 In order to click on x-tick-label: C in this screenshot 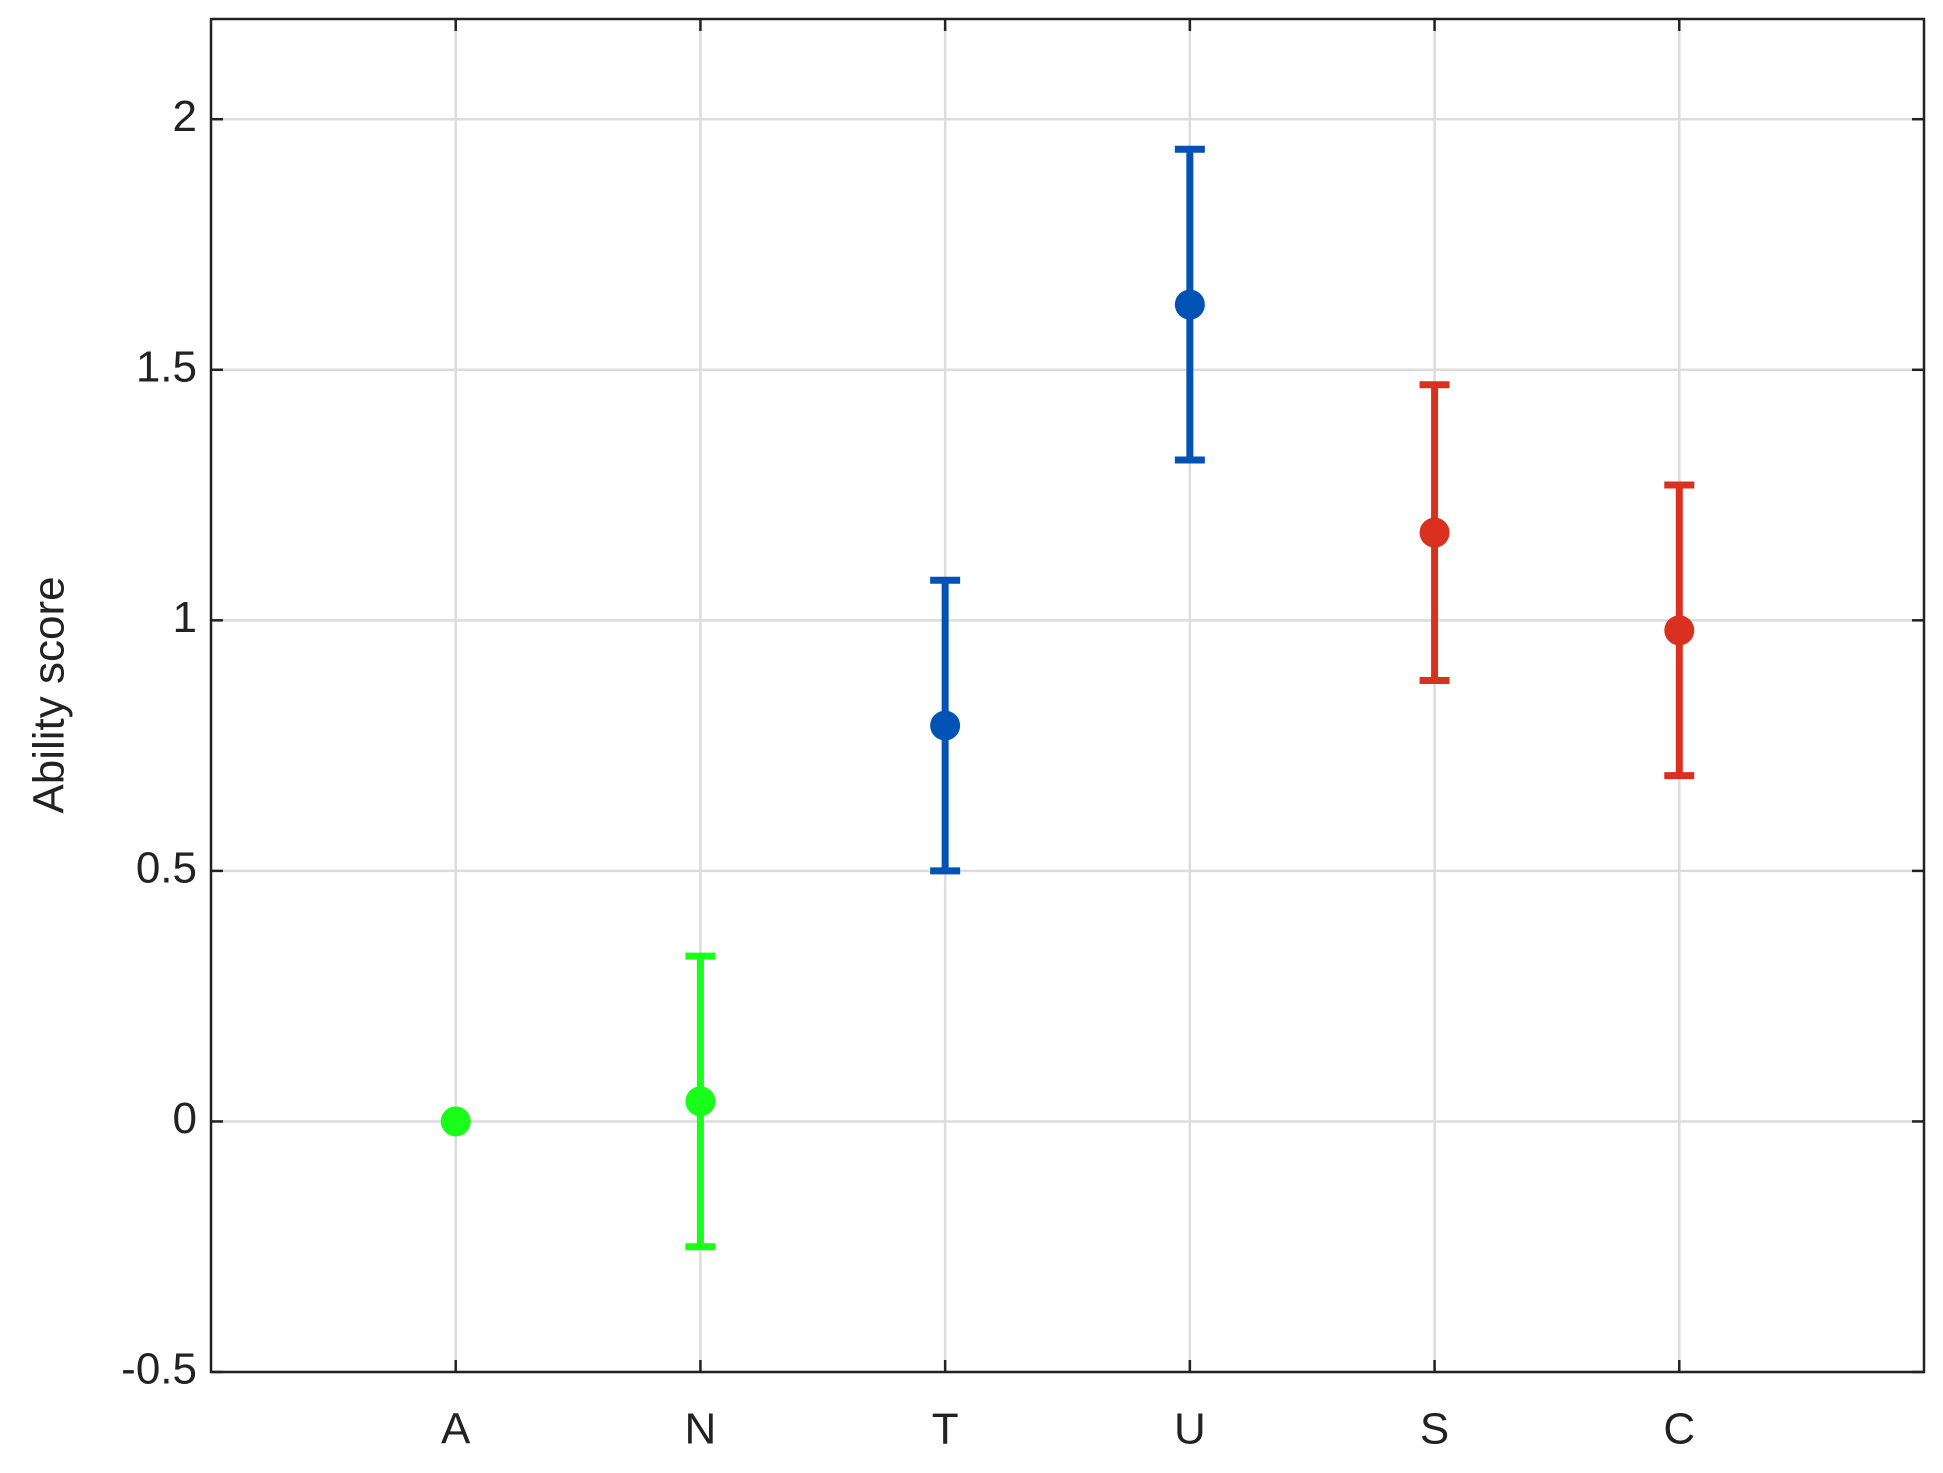, I will do `click(1679, 1429)`.